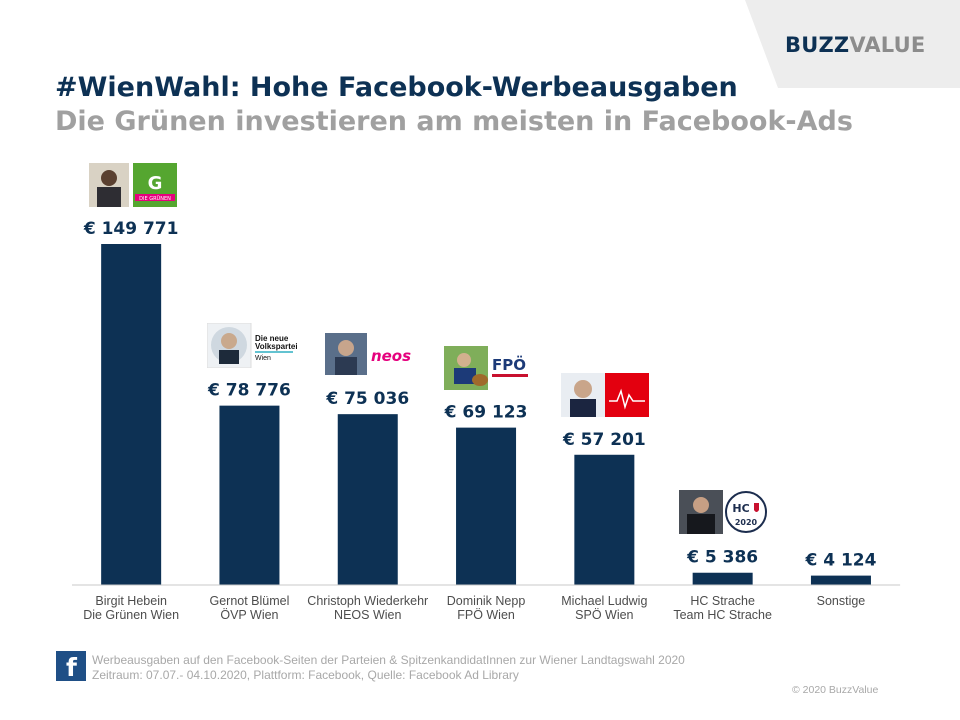 This screenshot has height=720, width=960. What do you see at coordinates (740, 508) in the screenshot?
I see `hc-logo-text: HC` at bounding box center [740, 508].